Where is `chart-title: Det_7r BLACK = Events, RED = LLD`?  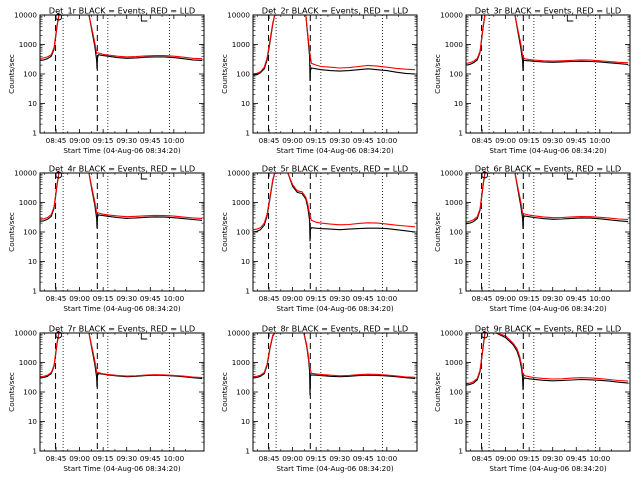
chart-title: Det_7r BLACK = Events, RED = LLD is located at coordinates (122, 329).